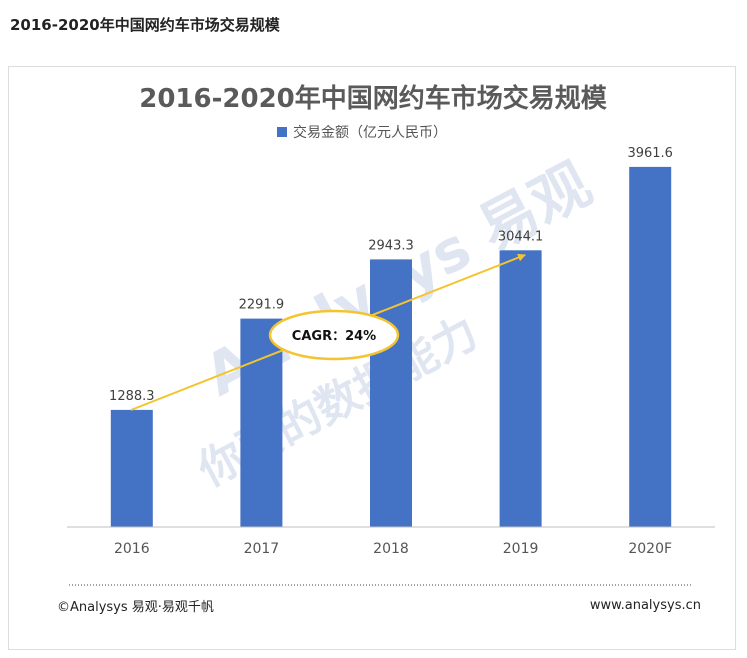 The image size is (747, 658). I want to click on bar-2018, so click(391, 393).